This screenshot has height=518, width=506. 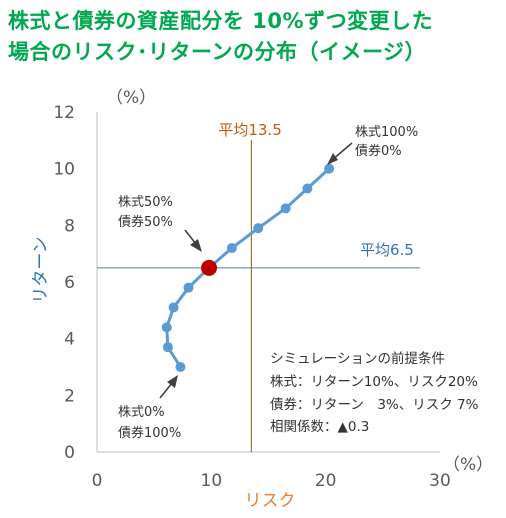 I want to click on x-tick-label: 20, so click(x=326, y=481).